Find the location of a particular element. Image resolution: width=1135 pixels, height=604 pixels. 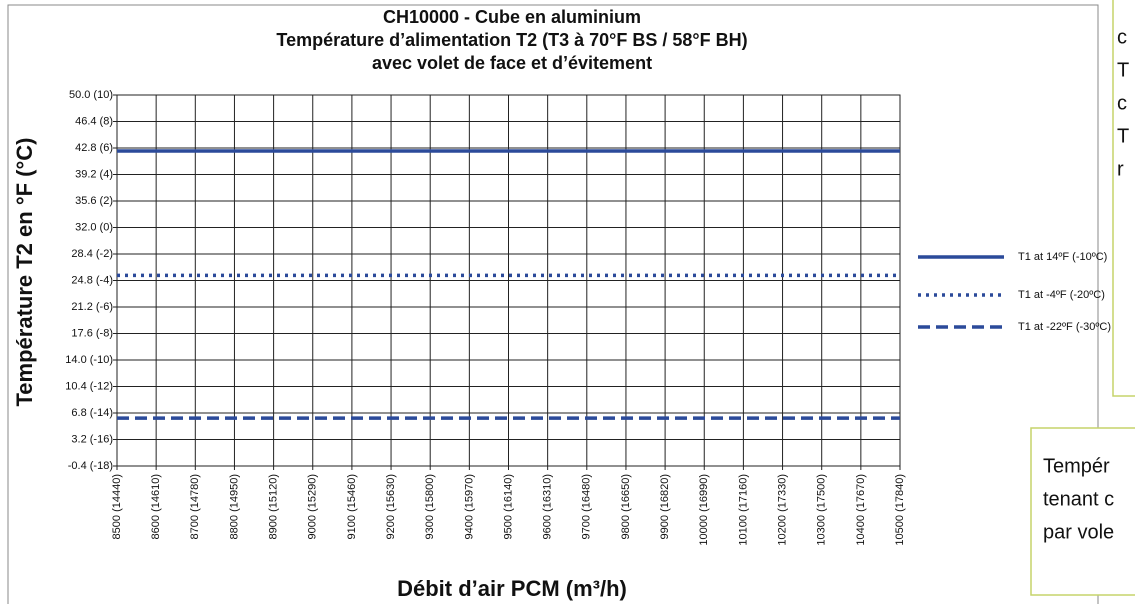

x-tick-label: 10400 (17670) is located at coordinates (861, 510).